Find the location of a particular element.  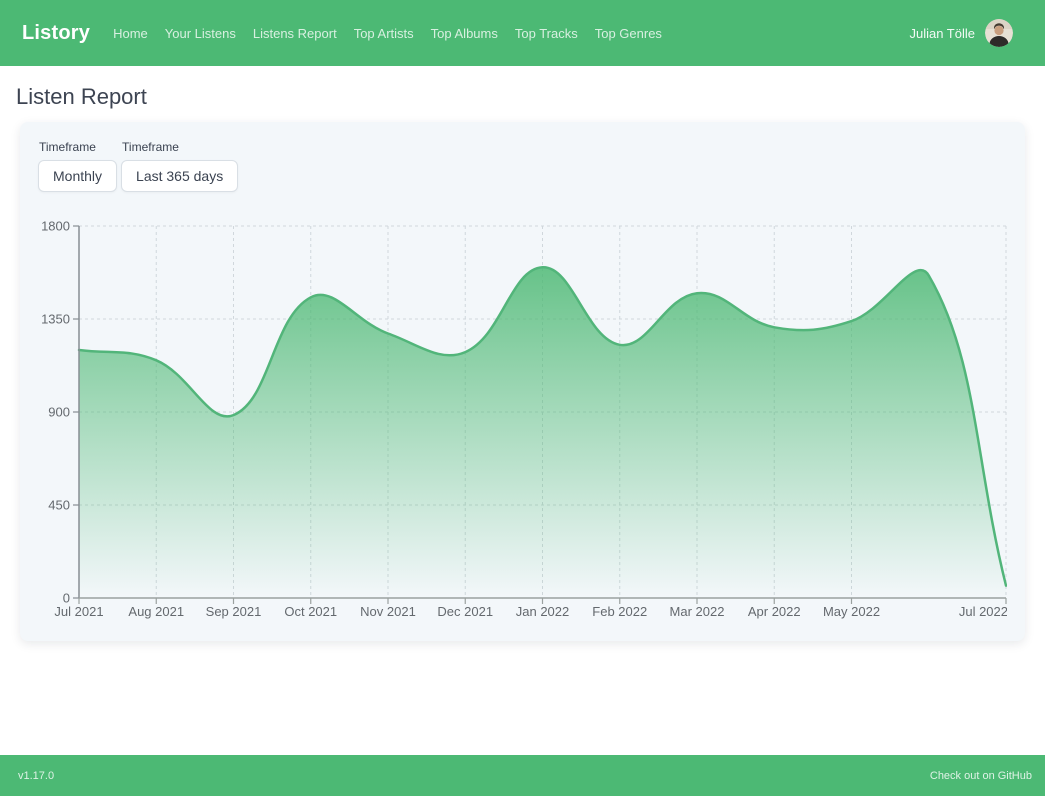

x-axis-label: Mar 2022 is located at coordinates (697, 611).